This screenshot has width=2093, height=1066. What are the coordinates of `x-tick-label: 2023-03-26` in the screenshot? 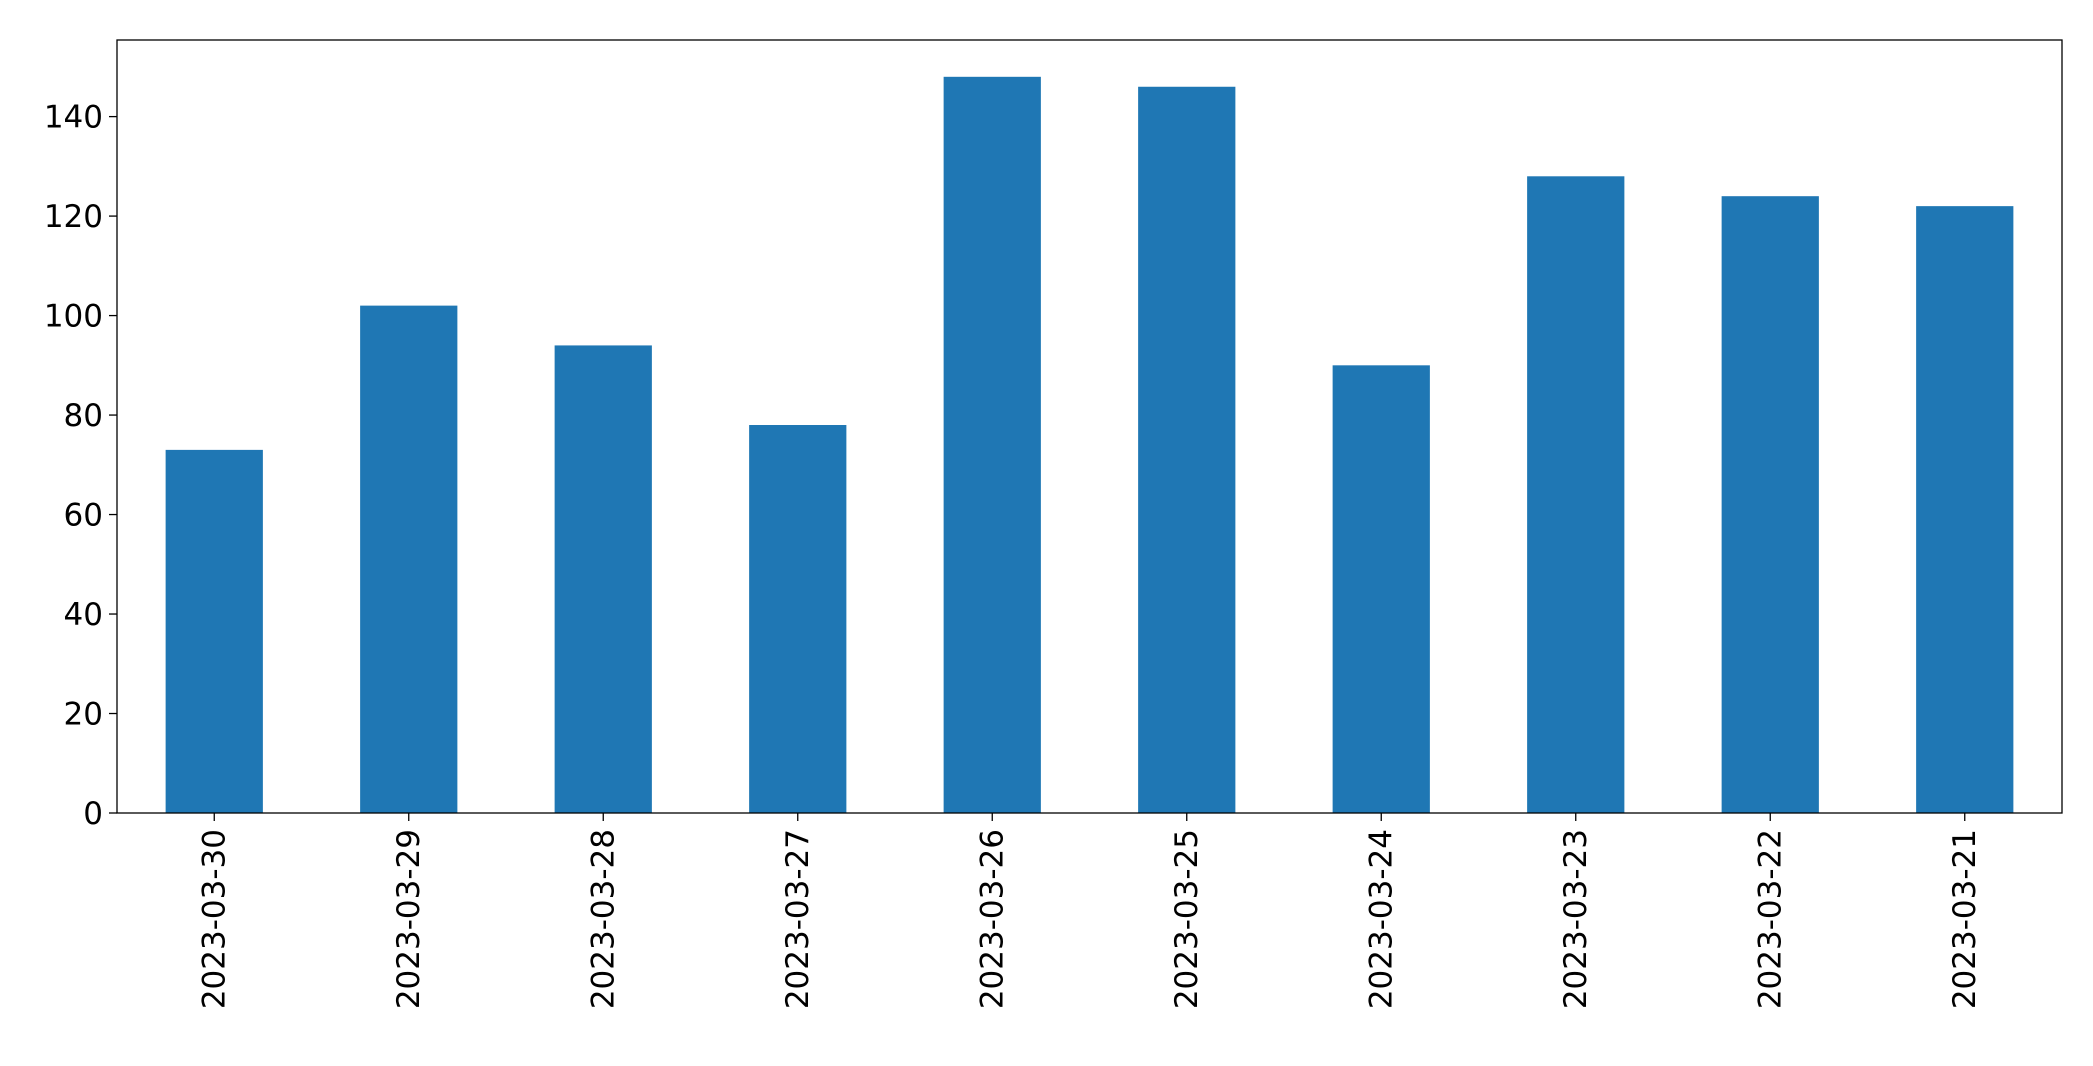 It's located at (992, 919).